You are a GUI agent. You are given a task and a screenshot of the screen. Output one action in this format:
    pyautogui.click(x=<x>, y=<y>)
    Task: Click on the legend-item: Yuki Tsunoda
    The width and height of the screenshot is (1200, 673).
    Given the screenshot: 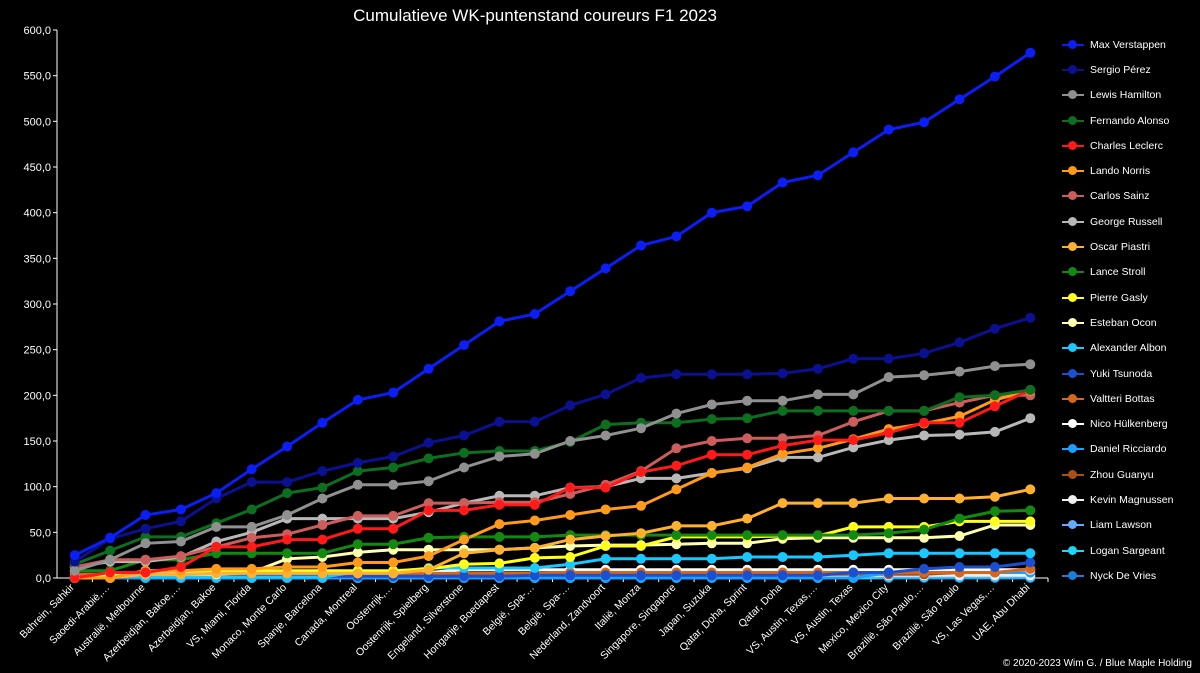 What is the action you would take?
    pyautogui.click(x=1131, y=373)
    